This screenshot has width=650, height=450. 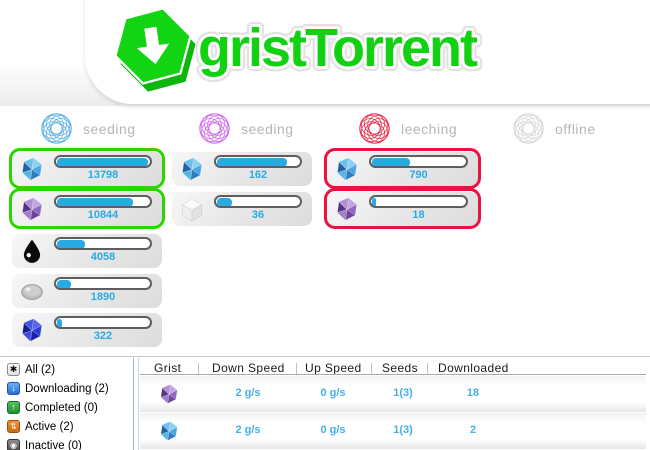 I want to click on torrent-row: 2 g/s 0 g/s 1(3) 18, so click(x=393, y=394).